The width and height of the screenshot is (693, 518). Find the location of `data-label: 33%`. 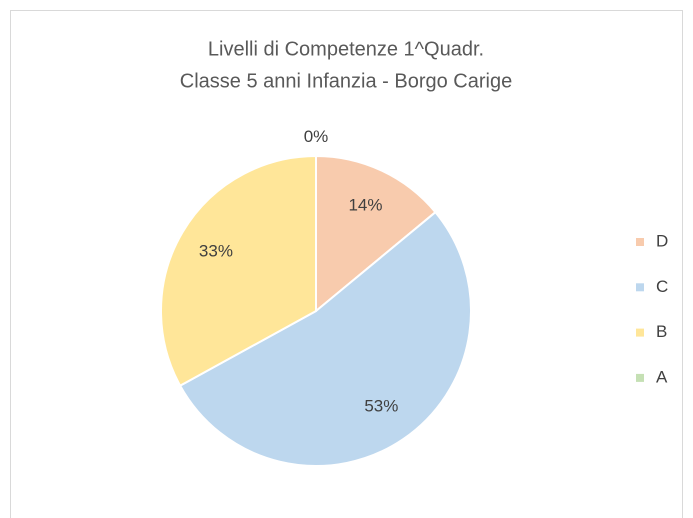

data-label: 33% is located at coordinates (216, 250).